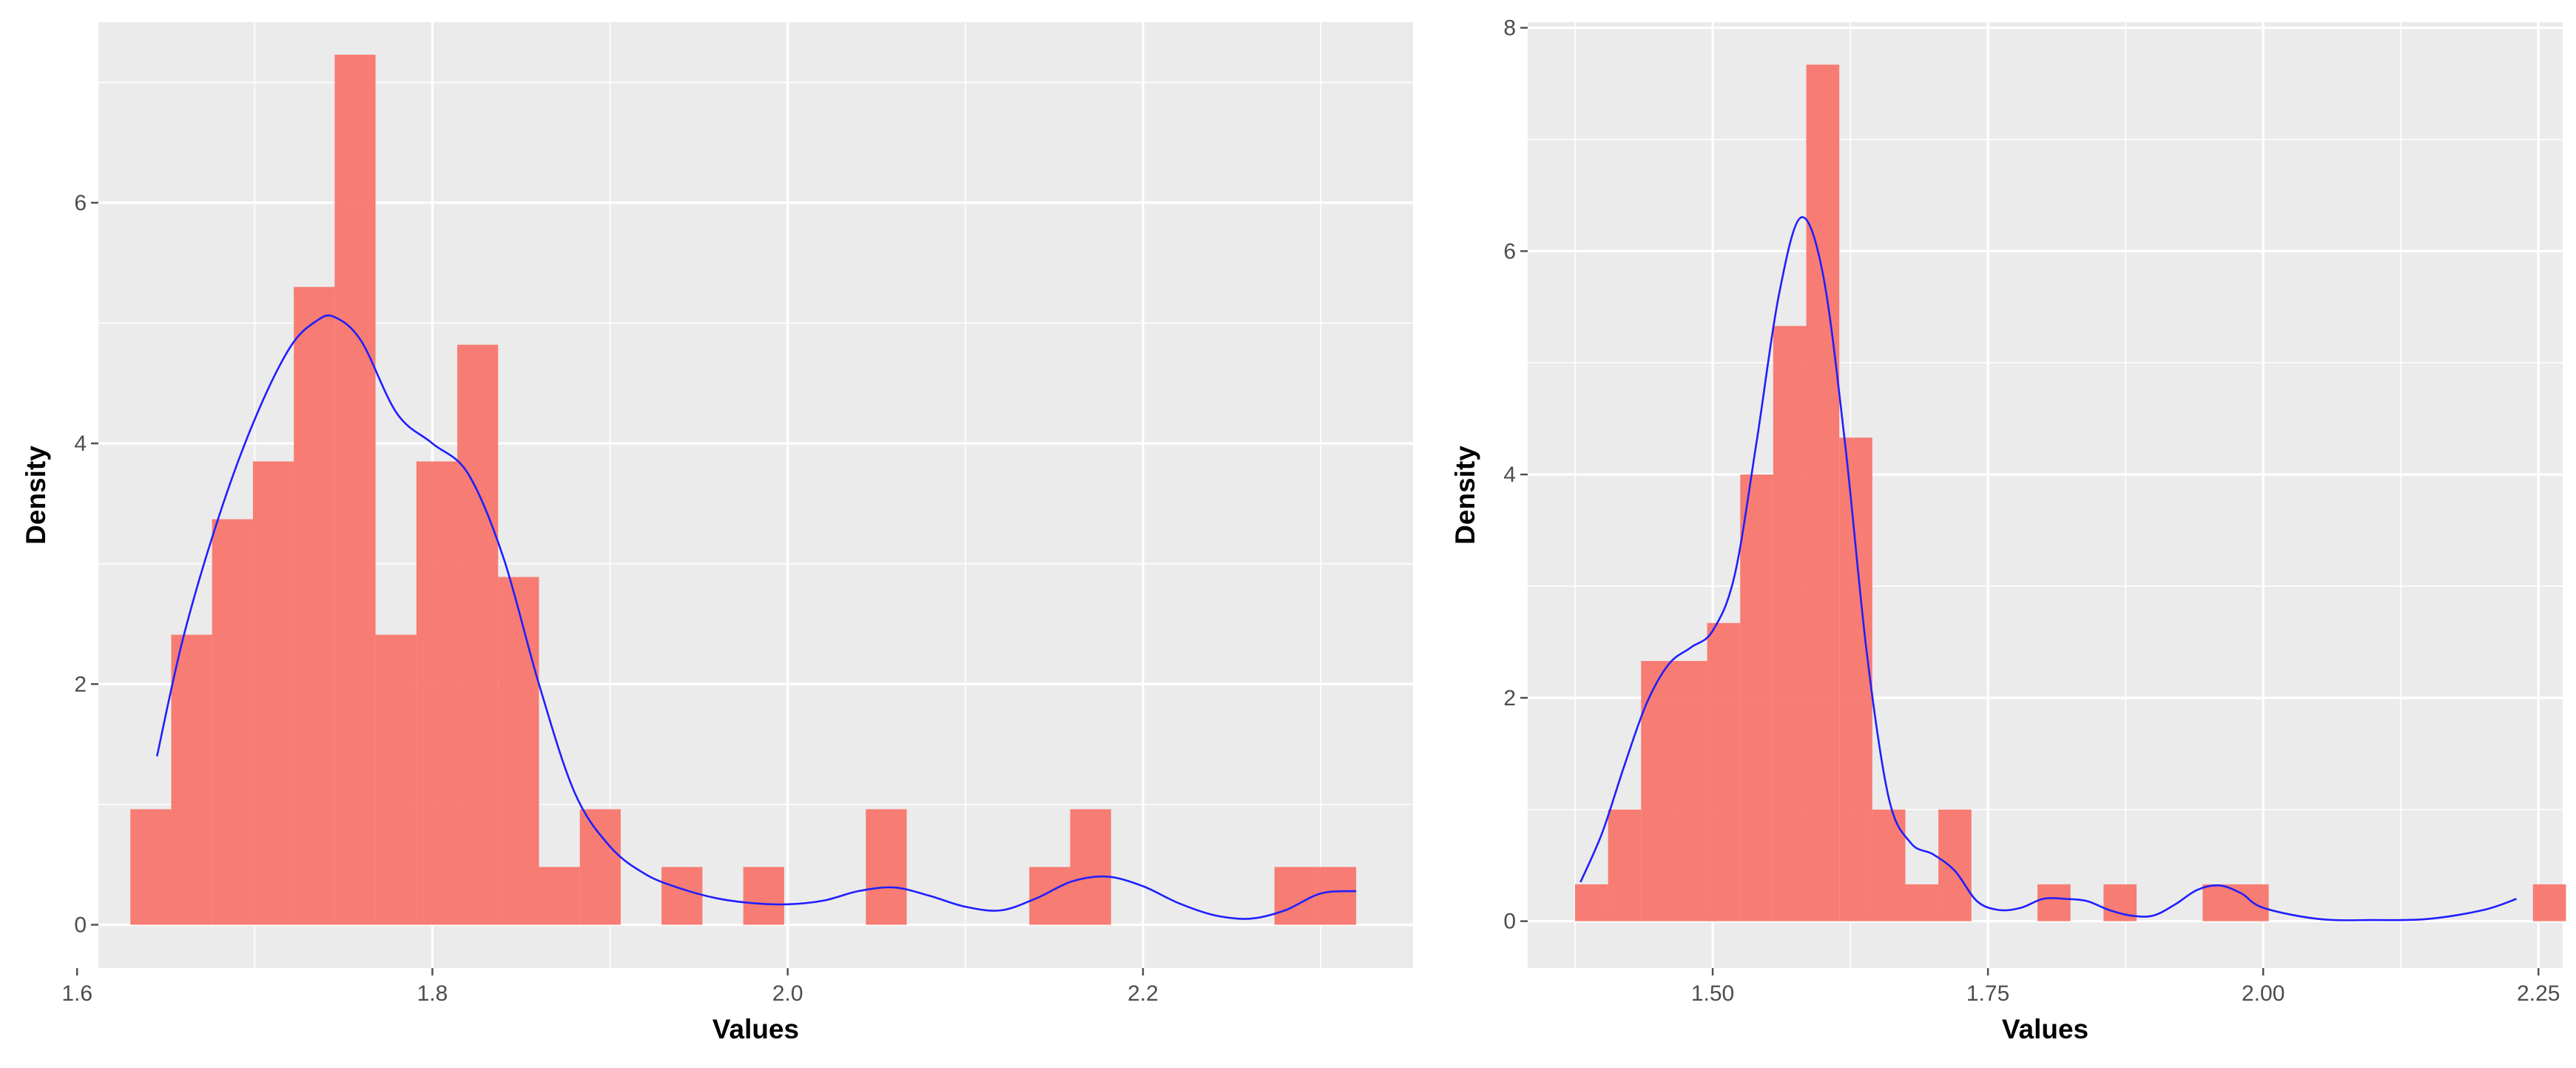 This screenshot has width=2576, height=1068. Describe the element at coordinates (2538, 994) in the screenshot. I see `x-tick-label: 2.25` at that location.